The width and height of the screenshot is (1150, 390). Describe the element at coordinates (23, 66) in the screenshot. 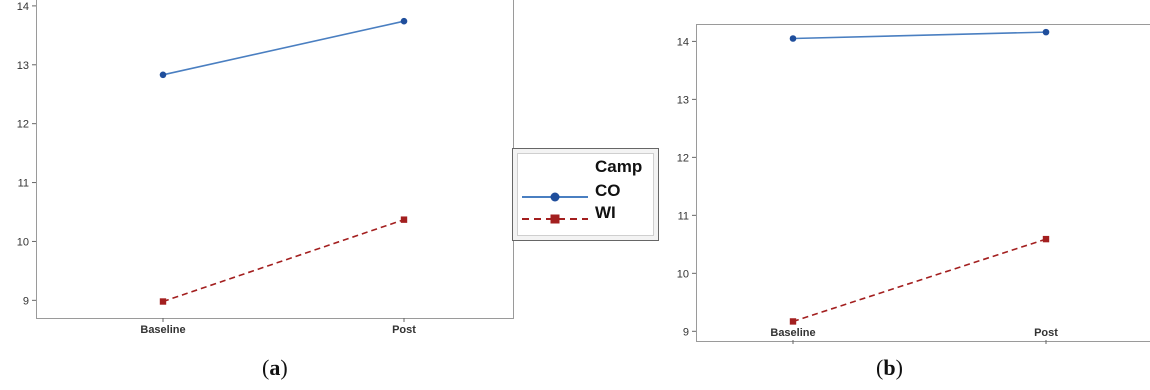

I see `y-tick-label-a-13: 13` at that location.